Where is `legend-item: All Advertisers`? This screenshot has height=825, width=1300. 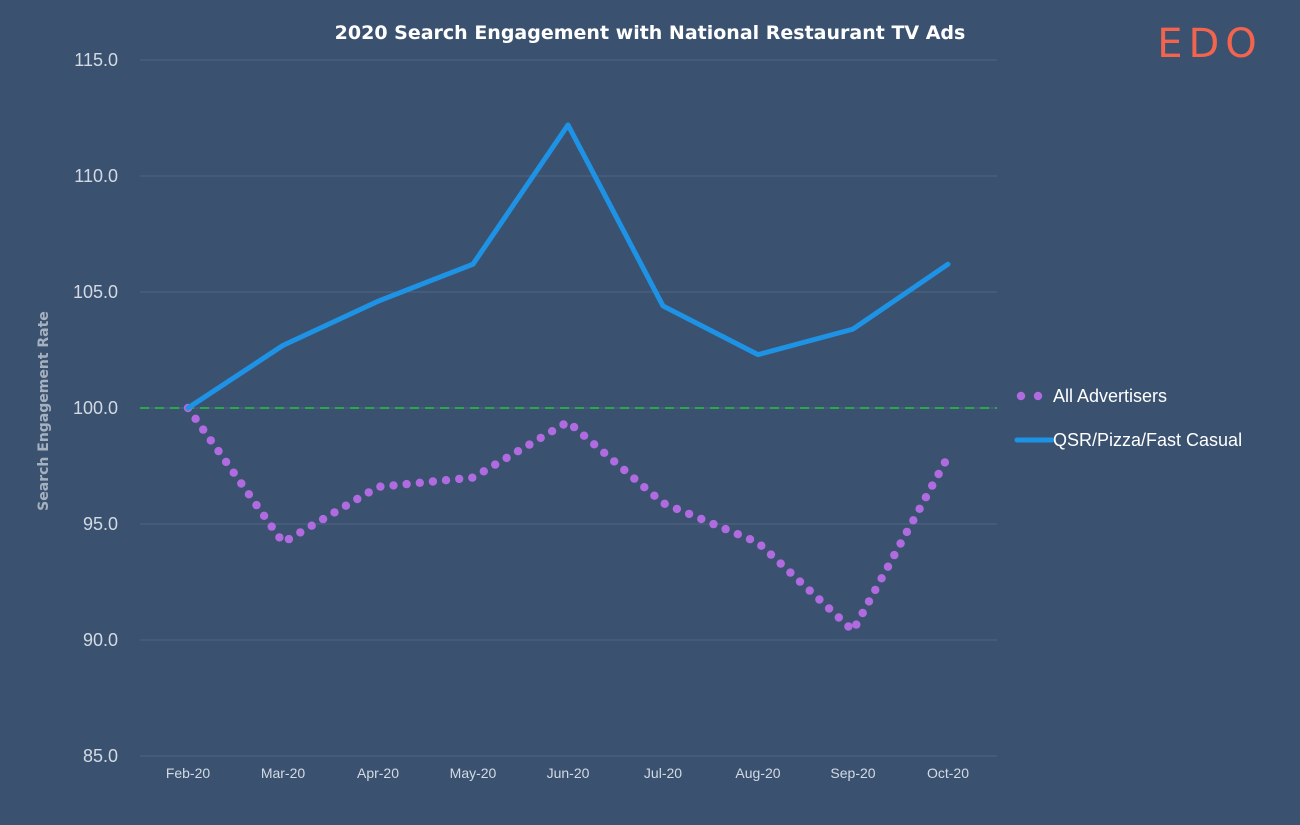 legend-item: All Advertisers is located at coordinates (1091, 396).